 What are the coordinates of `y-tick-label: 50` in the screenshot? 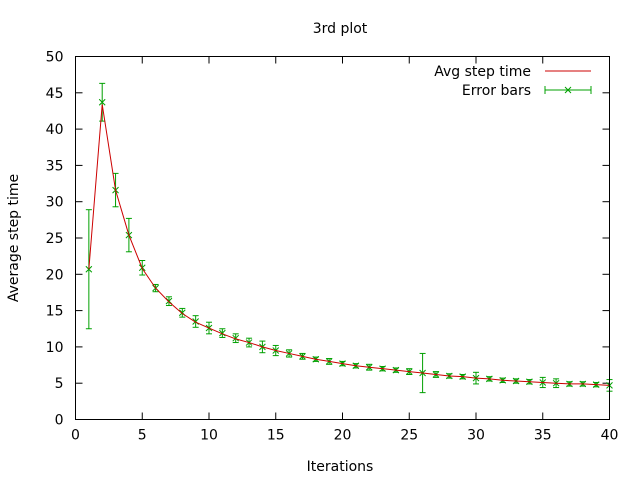 It's located at (55, 58).